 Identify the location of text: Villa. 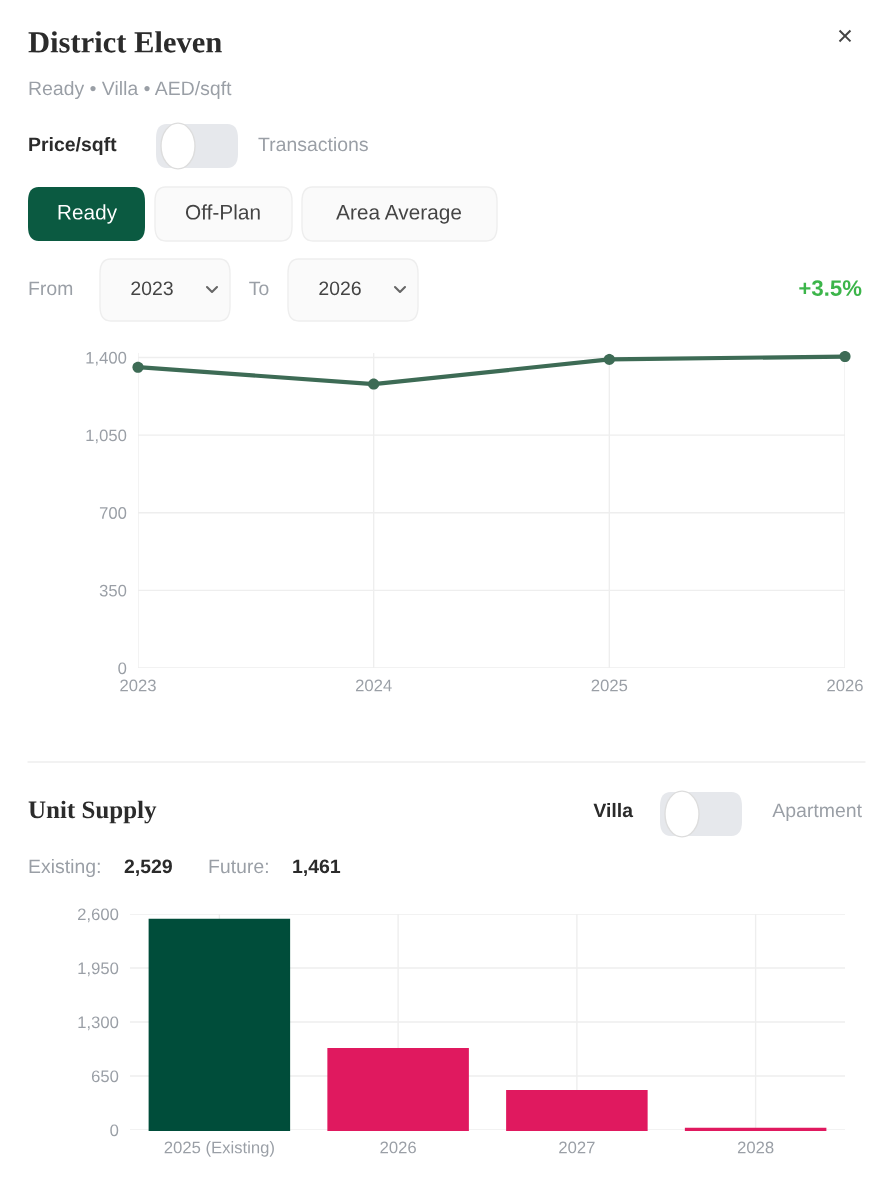
(613, 810).